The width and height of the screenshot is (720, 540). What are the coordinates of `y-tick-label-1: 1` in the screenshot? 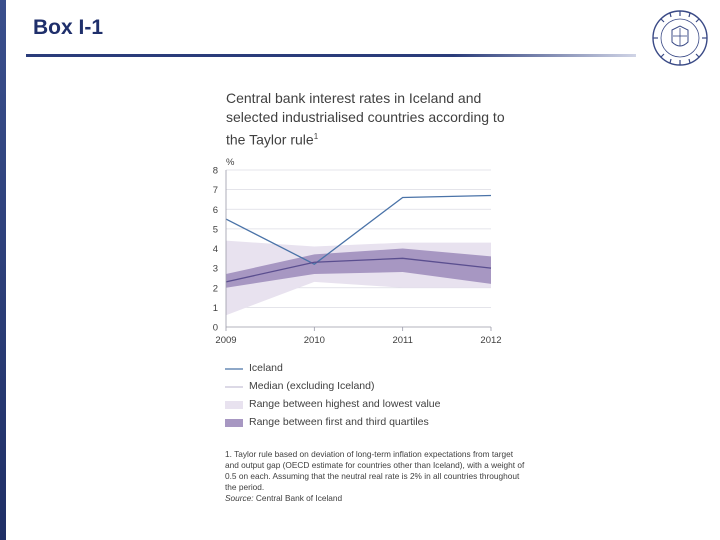 It's located at (215, 308).